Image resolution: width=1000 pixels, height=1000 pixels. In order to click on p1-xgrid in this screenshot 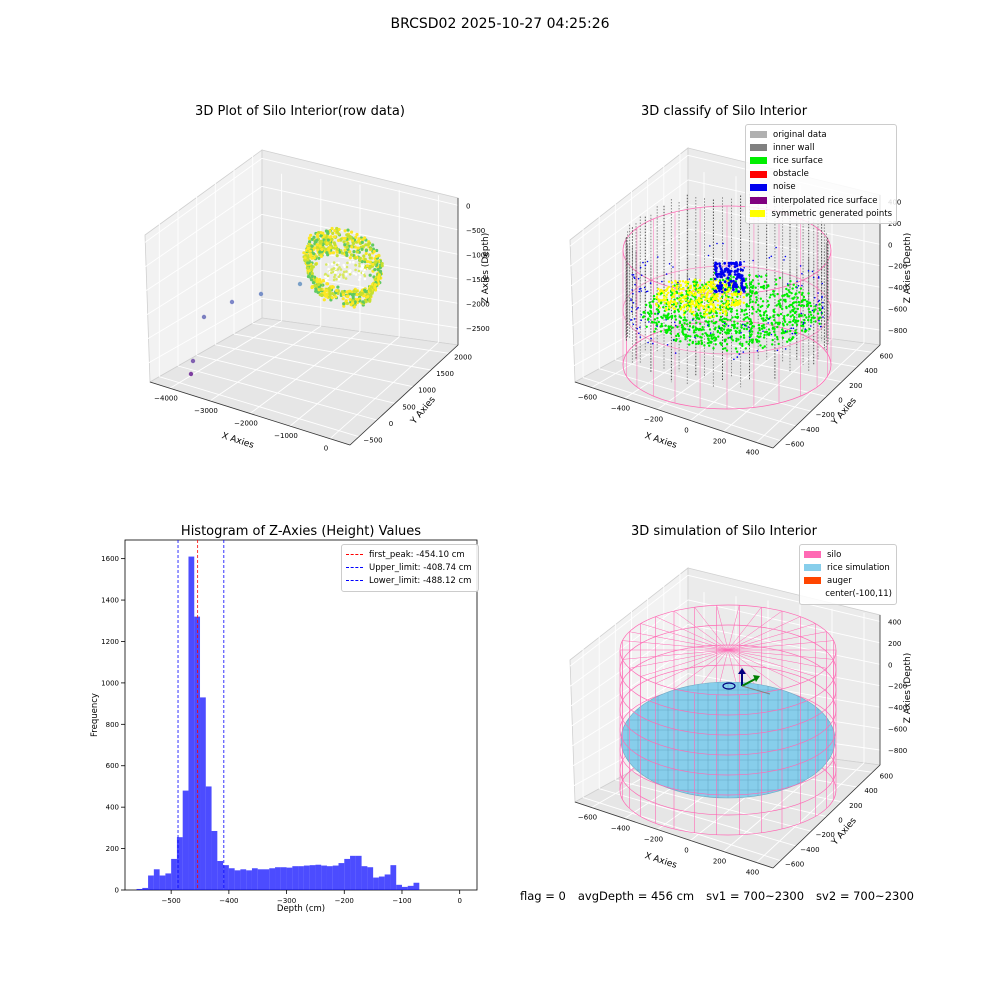, I will do `click(225, 354)`.